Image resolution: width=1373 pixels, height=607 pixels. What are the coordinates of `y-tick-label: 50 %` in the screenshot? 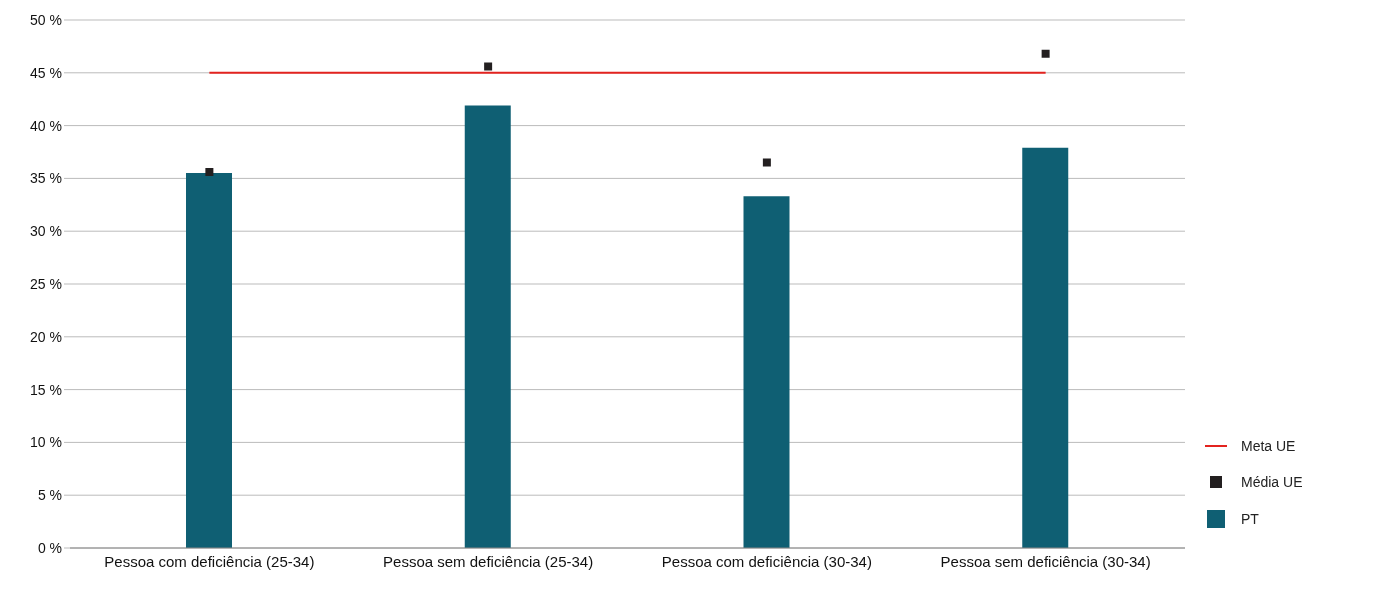 It's located at (46, 19).